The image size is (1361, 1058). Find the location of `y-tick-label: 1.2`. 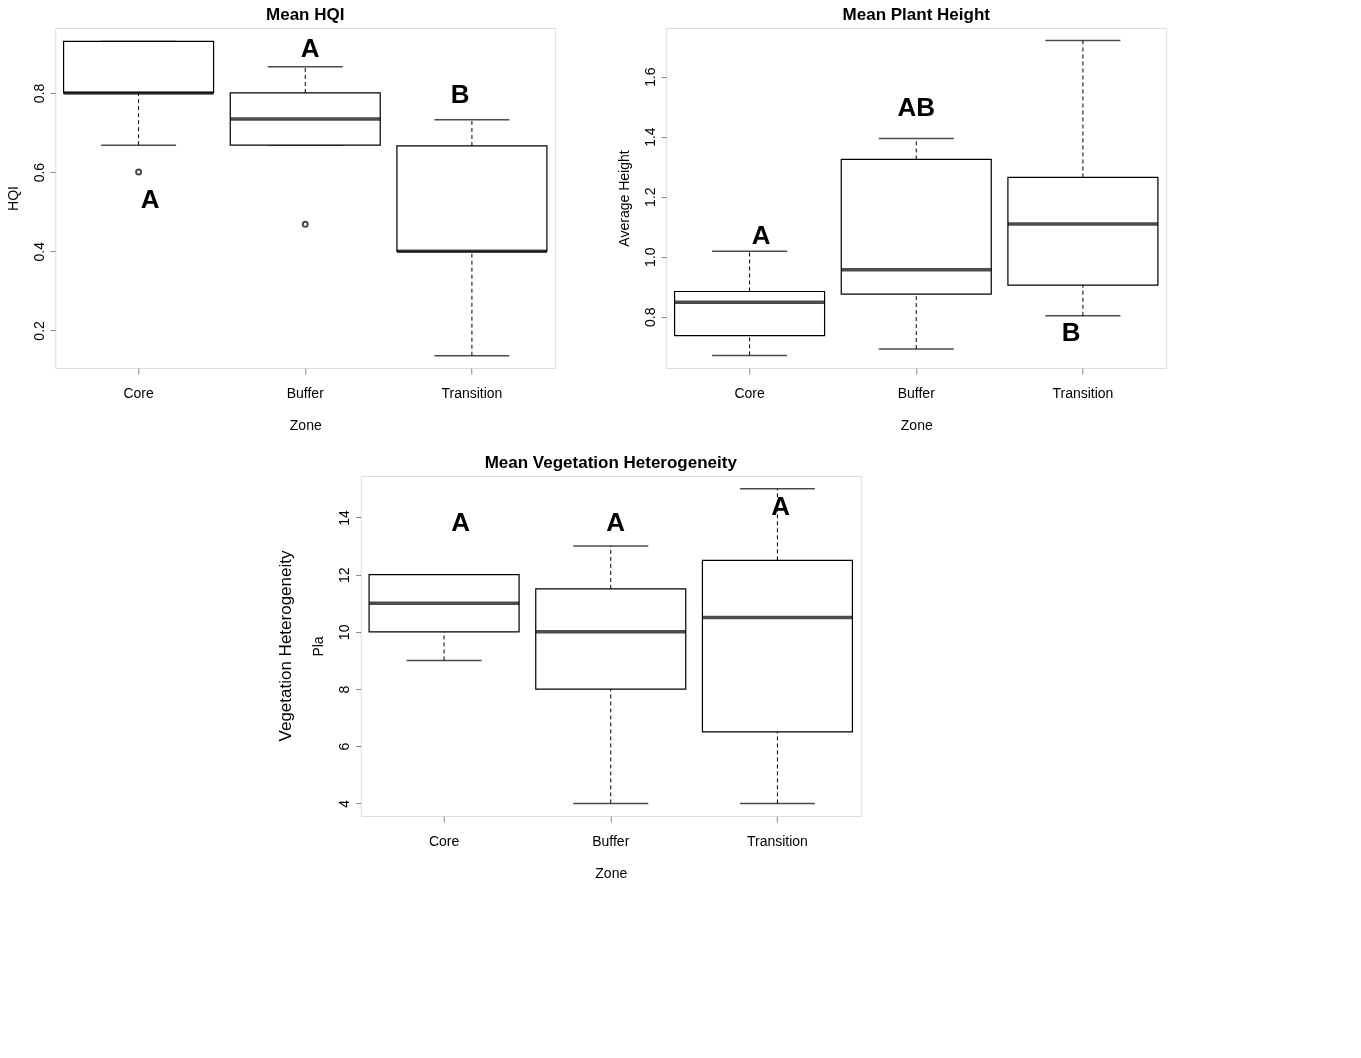

y-tick-label: 1.2 is located at coordinates (649, 197).